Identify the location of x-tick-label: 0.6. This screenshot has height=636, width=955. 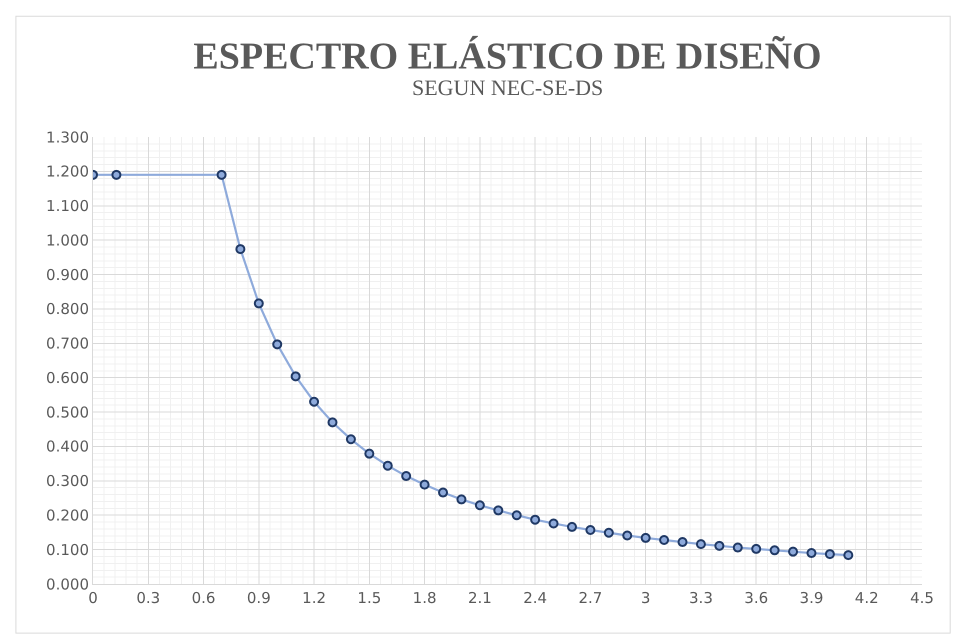
(204, 598).